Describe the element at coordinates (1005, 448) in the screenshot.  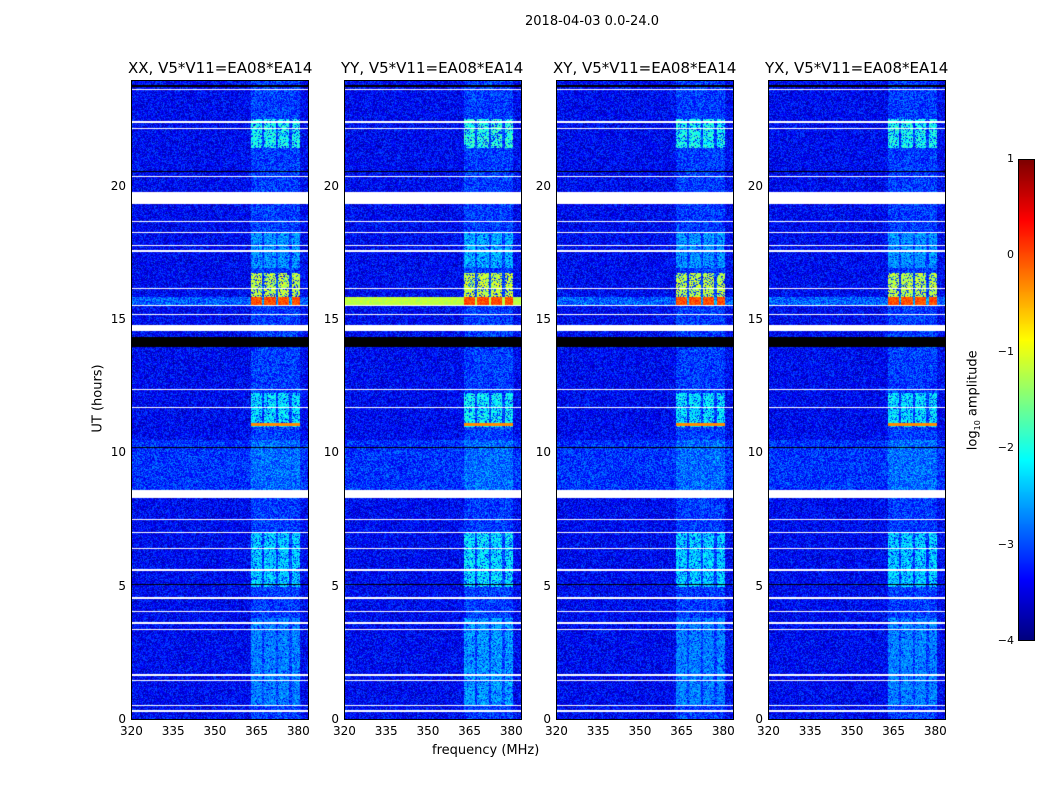
I see `colorbar-tick-label: −2` at that location.